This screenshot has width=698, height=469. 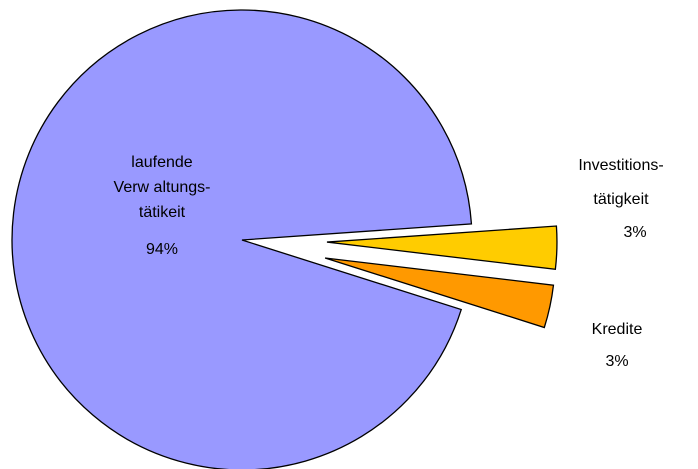 I want to click on slice-label: Investitions-, so click(x=620, y=165).